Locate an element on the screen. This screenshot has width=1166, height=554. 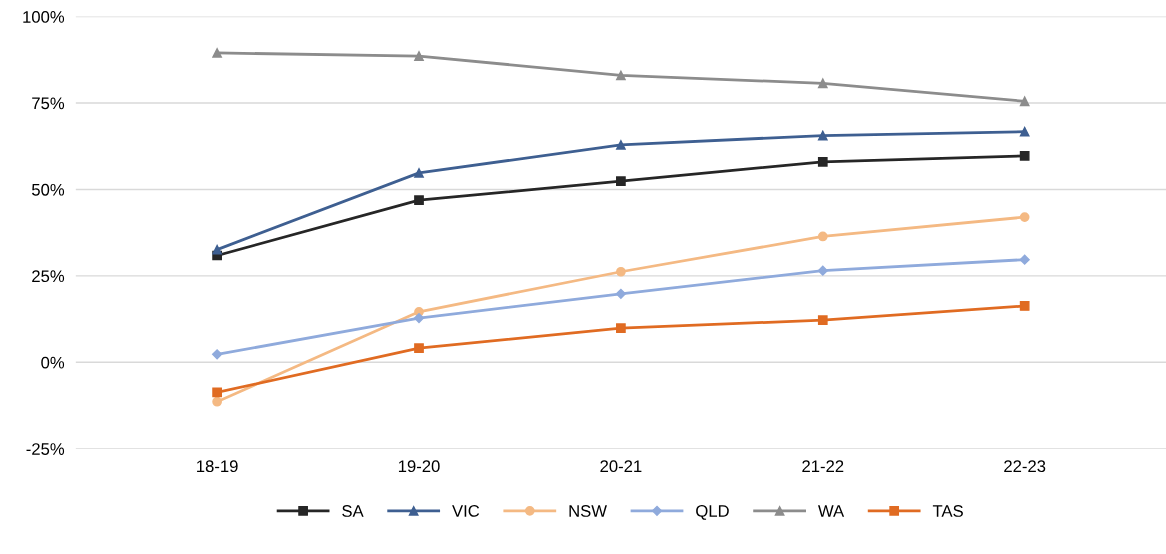
x-tick-label: 20-21 is located at coordinates (621, 466).